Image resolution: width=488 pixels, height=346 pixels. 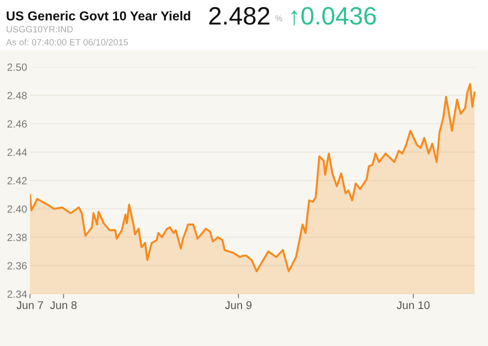 What do you see at coordinates (30, 305) in the screenshot?
I see `x-tick-label: Jun 7` at bounding box center [30, 305].